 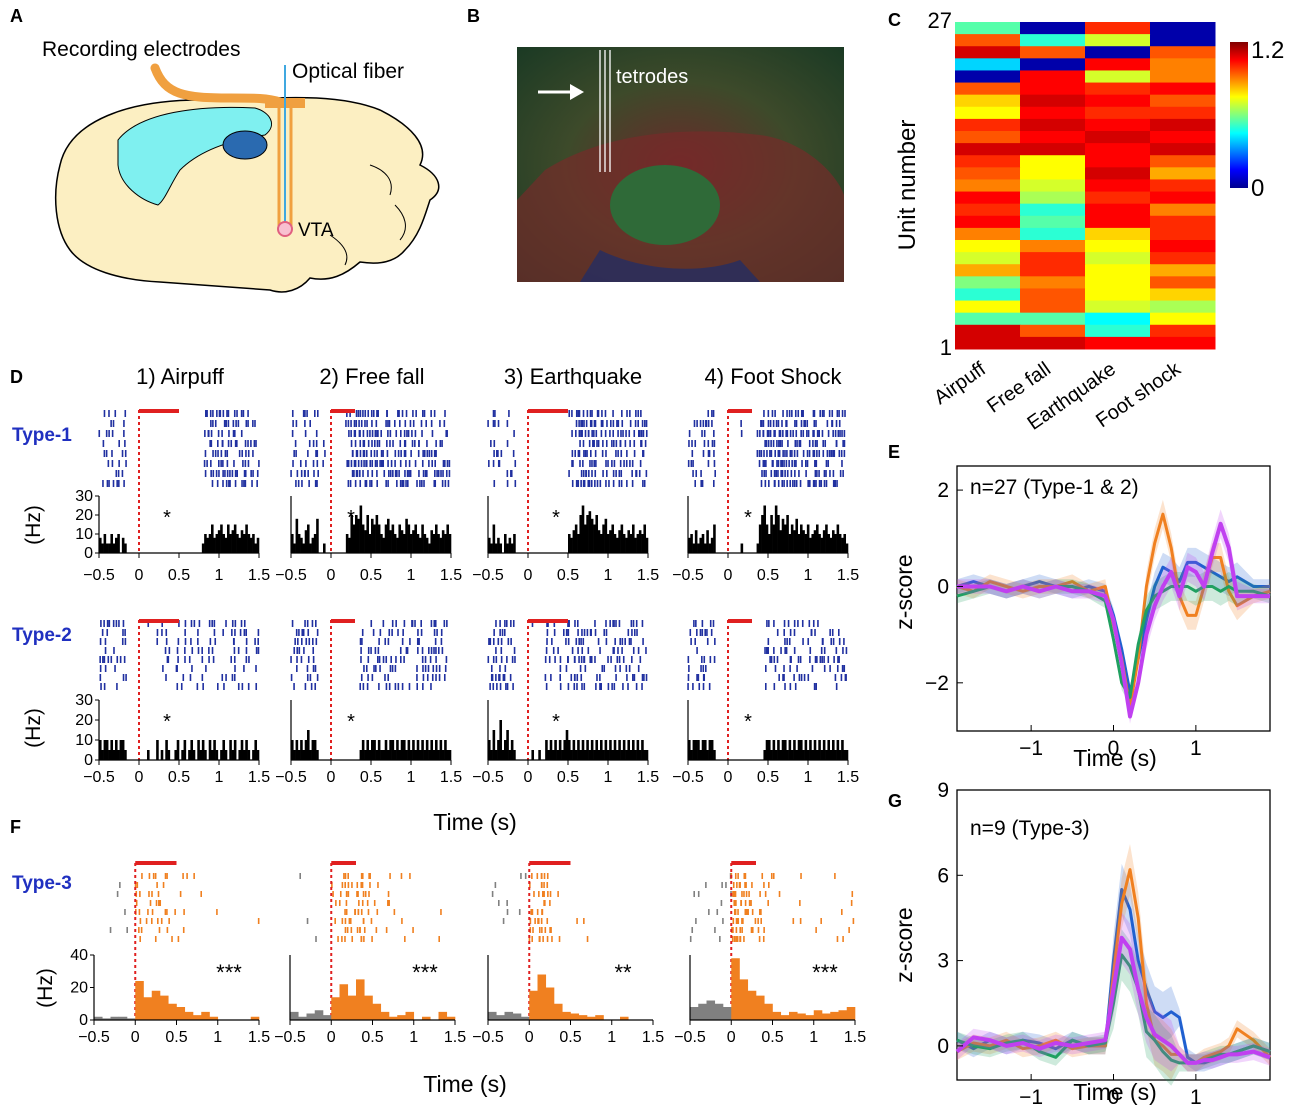 What do you see at coordinates (1257, 188) in the screenshot?
I see `colorbar-min-label: 0` at bounding box center [1257, 188].